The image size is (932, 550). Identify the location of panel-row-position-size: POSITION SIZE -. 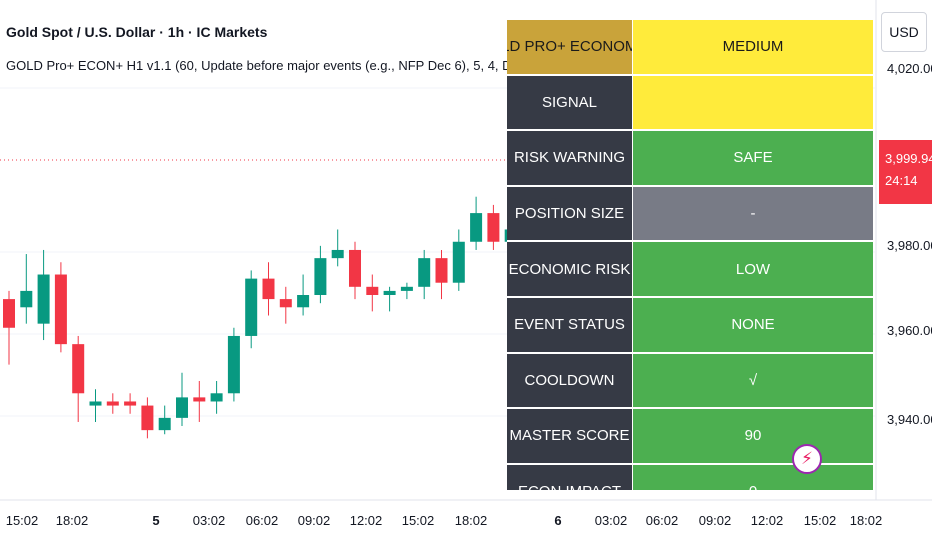
(690, 214).